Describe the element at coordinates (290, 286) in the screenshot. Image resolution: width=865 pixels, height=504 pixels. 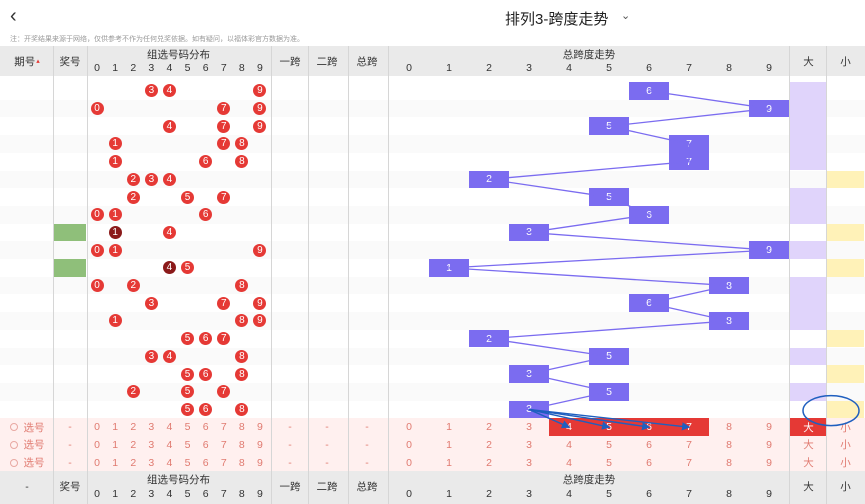
I see `span1-value` at that location.